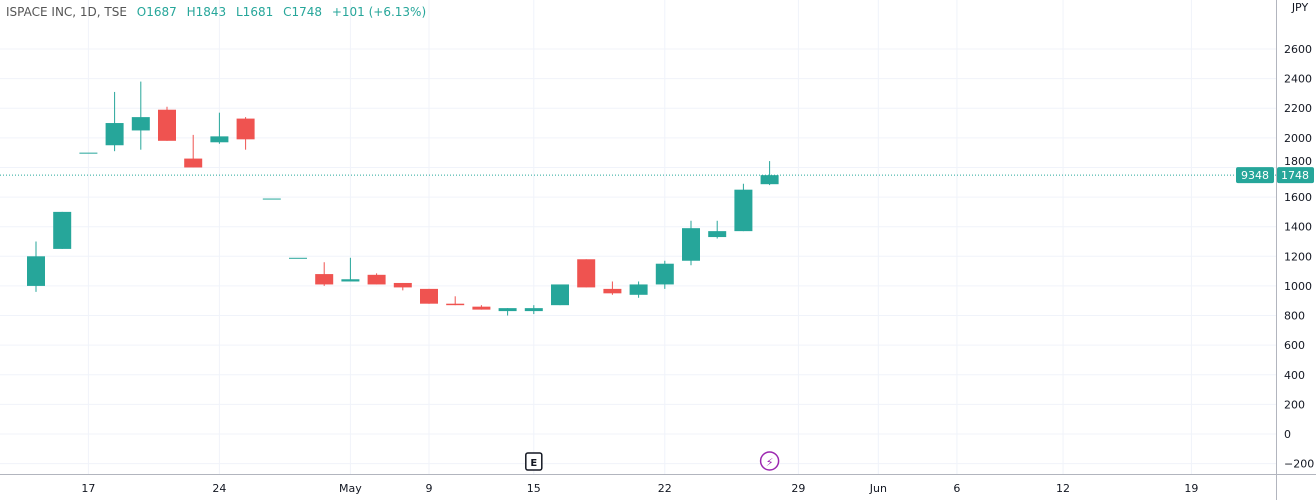 The height and width of the screenshot is (500, 1316). I want to click on y-tick-label: 200, so click(1294, 404).